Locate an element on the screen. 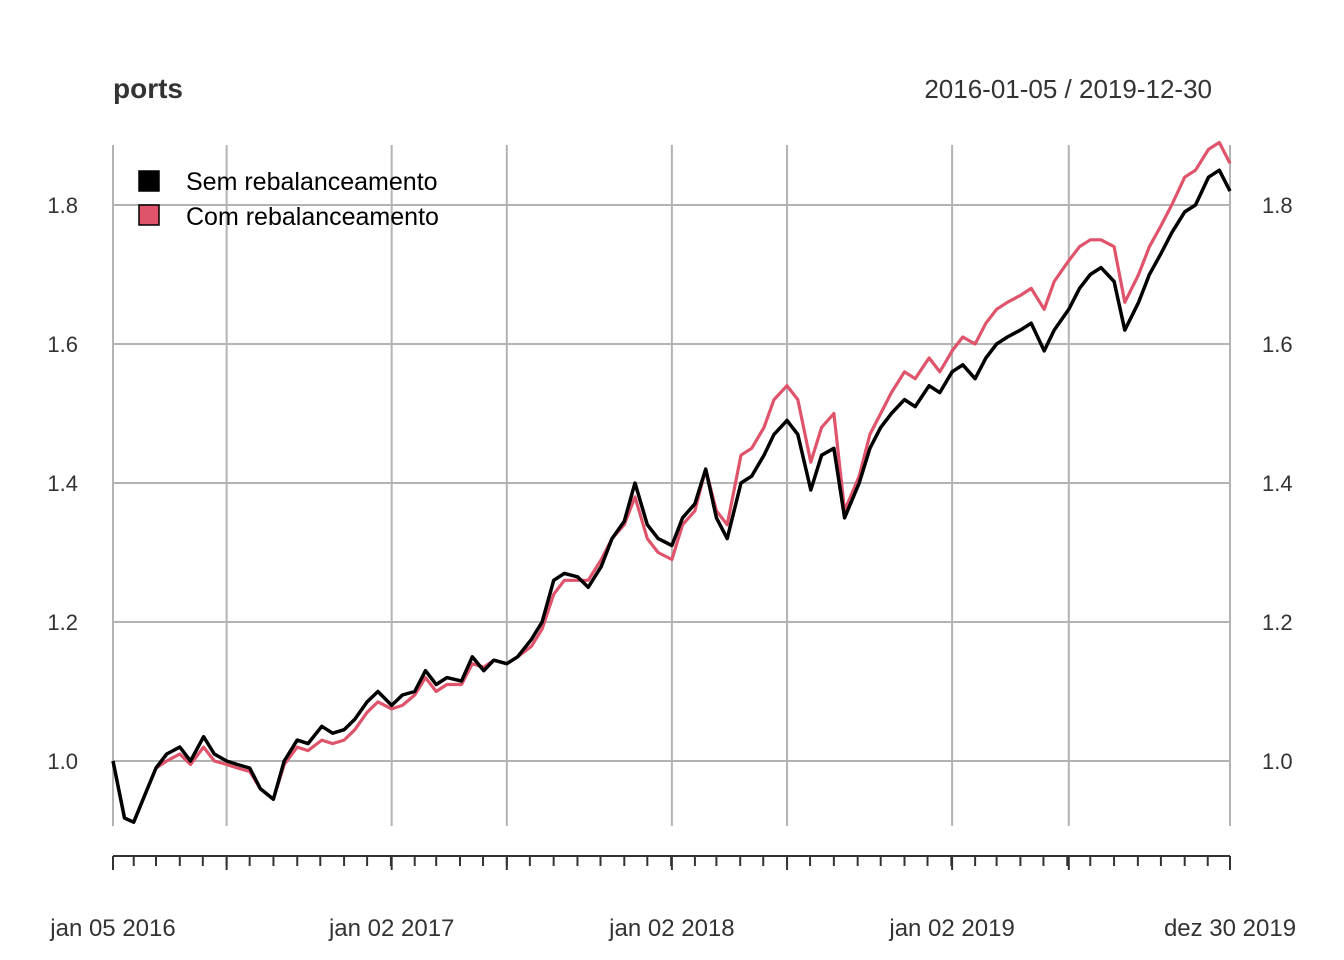 The image size is (1344, 960). legend-swatch-com is located at coordinates (149, 215).